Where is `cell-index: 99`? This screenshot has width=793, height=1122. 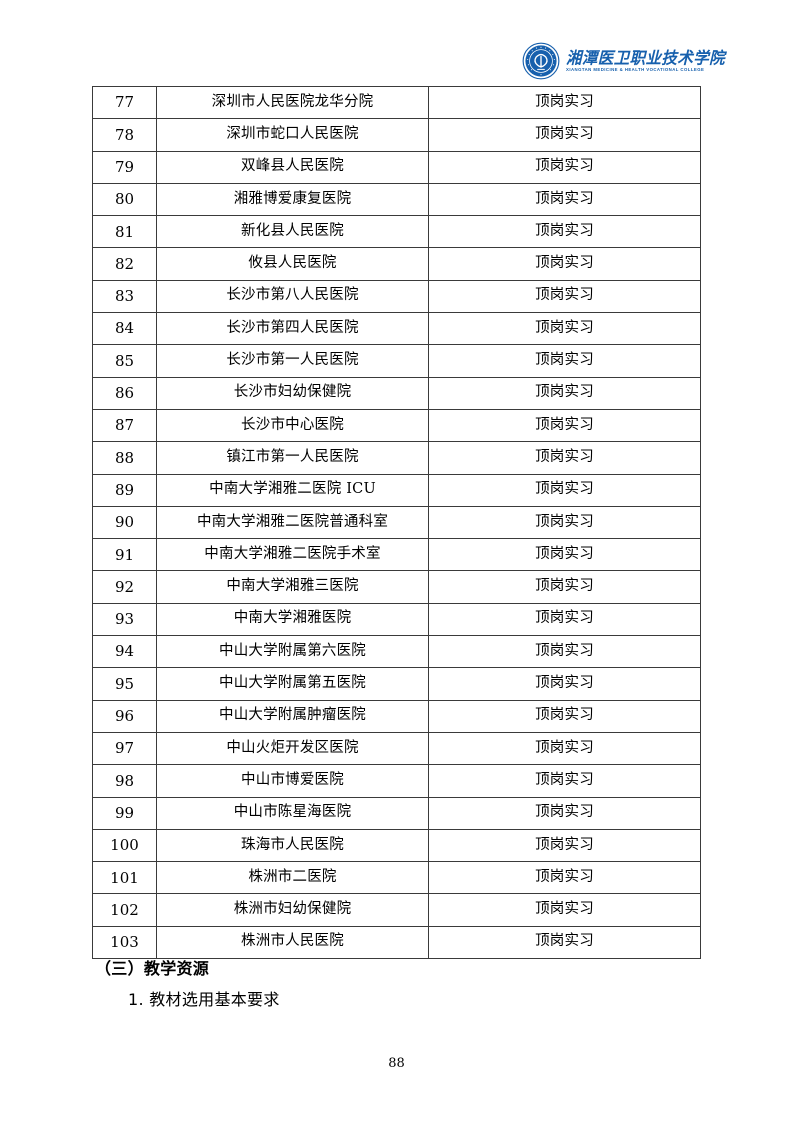
cell-index: 99 is located at coordinates (124, 813).